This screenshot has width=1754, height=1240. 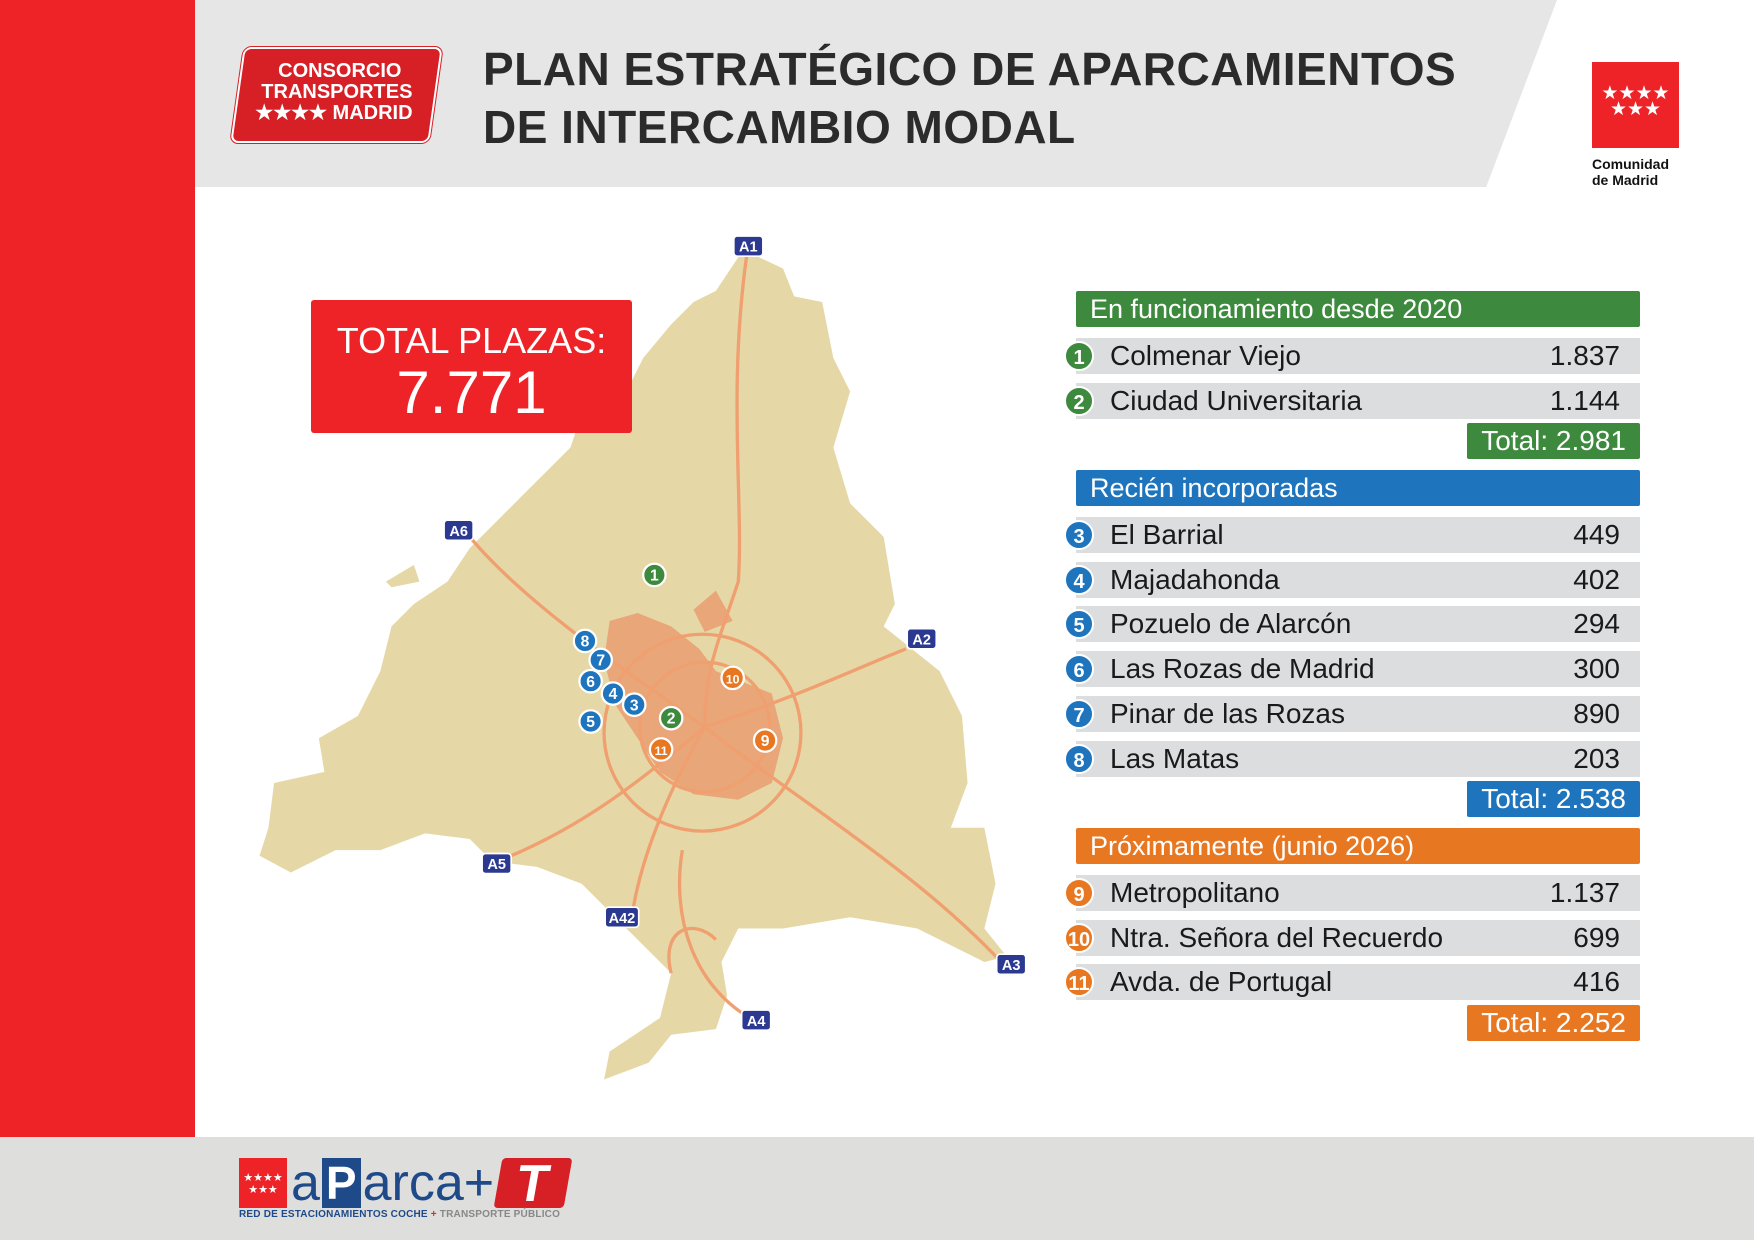 I want to click on map-marker-7: 7, so click(x=600, y=660).